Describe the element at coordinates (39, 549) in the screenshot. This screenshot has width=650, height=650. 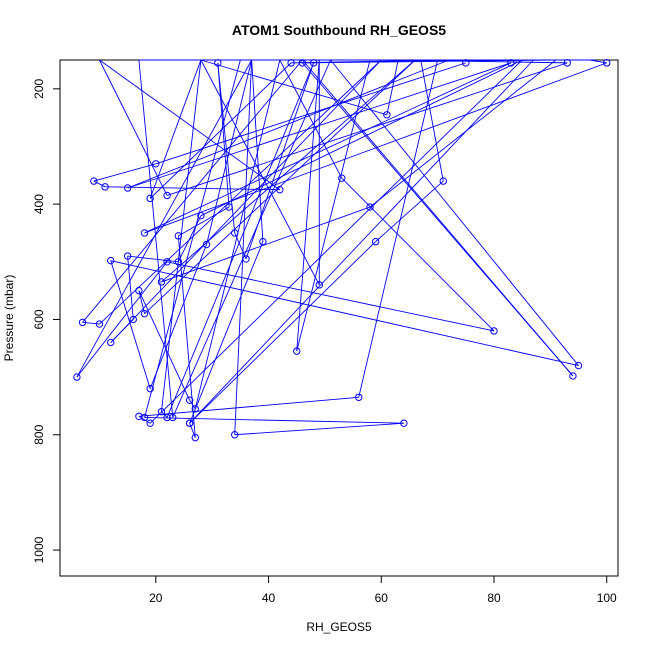
I see `y-tick-label: 1000` at that location.